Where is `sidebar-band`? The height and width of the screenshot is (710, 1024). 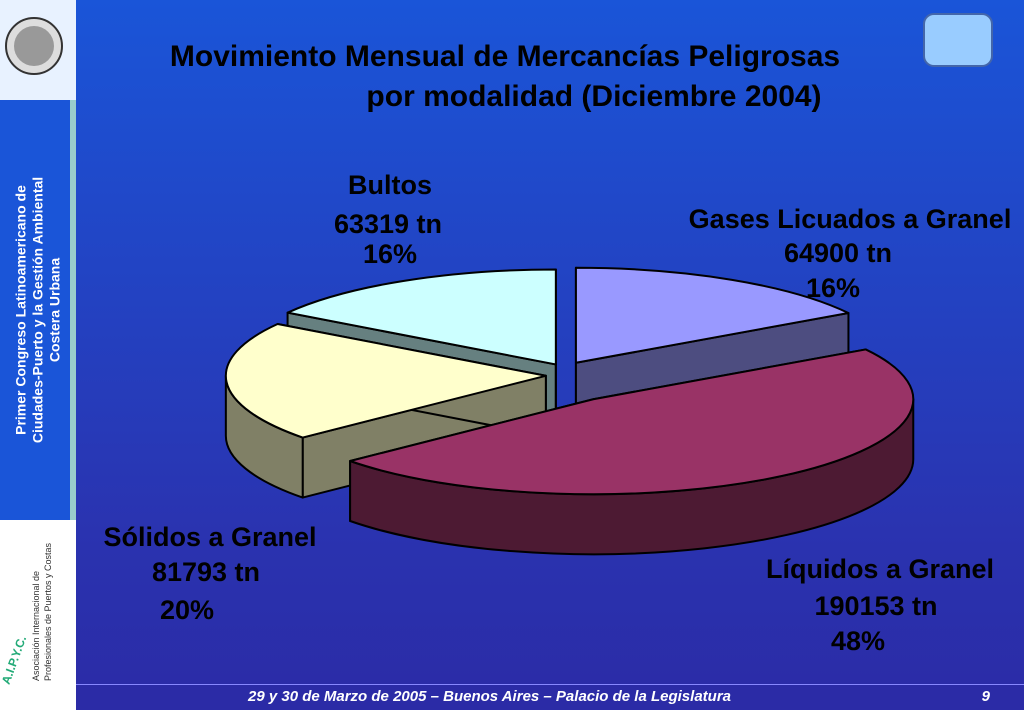 sidebar-band is located at coordinates (38, 310).